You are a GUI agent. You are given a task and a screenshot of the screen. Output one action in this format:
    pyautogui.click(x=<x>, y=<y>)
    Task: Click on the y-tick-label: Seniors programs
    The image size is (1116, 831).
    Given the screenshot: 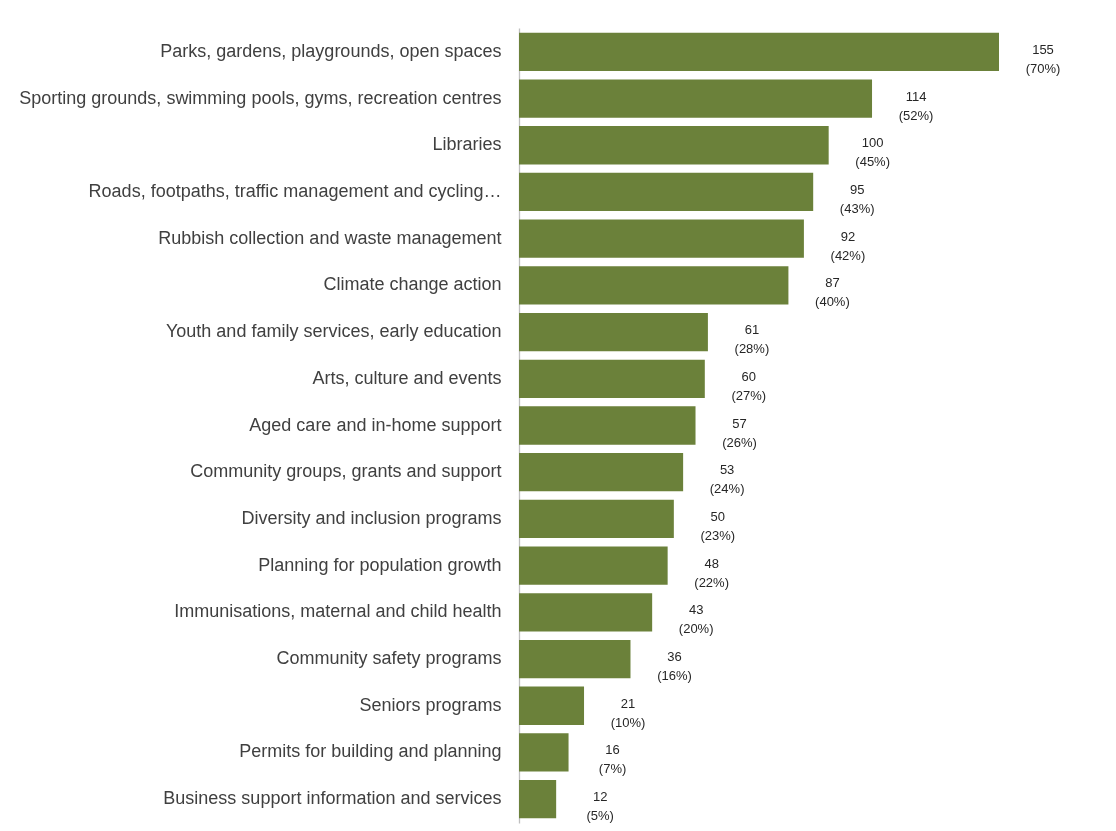 What is the action you would take?
    pyautogui.click(x=430, y=704)
    